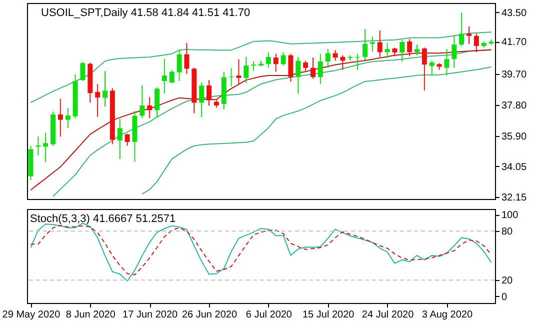 The width and height of the screenshot is (548, 336). I want to click on x-tick-label: 24 Jul 2020, so click(388, 315).